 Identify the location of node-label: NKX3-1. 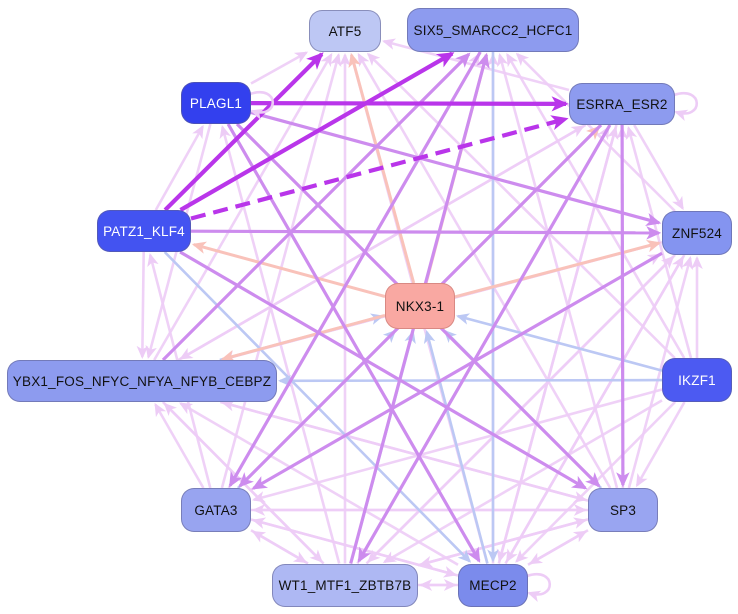
(420, 306).